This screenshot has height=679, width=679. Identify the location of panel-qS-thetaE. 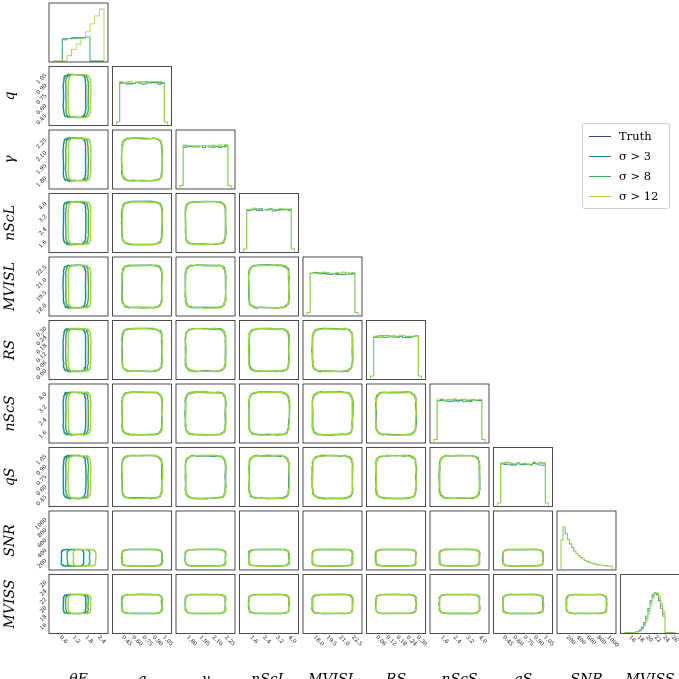
(78, 477).